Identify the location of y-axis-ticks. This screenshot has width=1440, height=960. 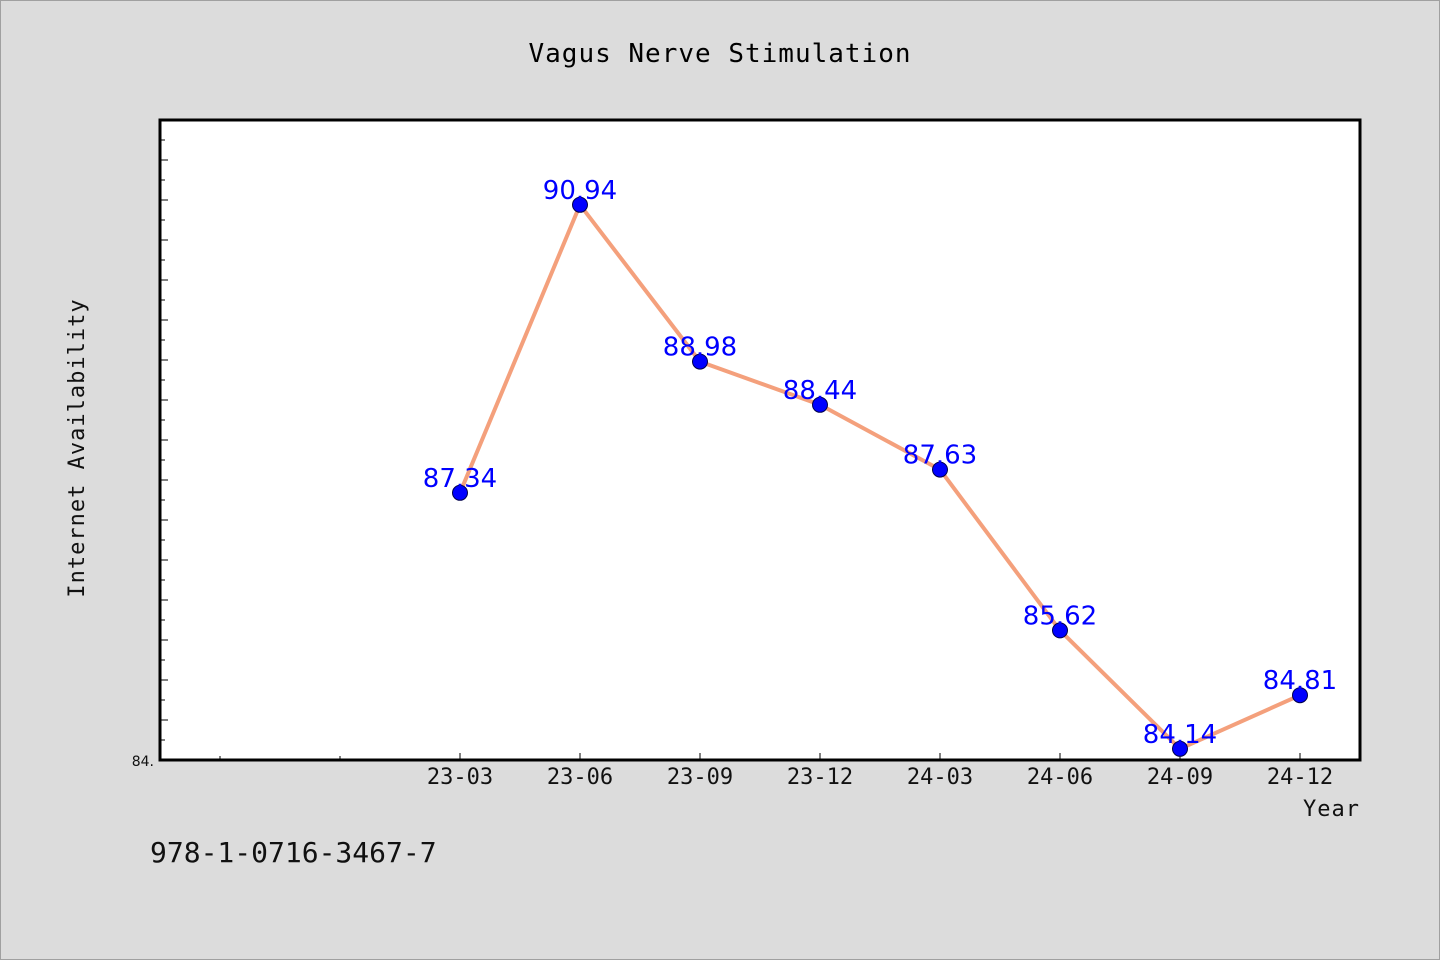
(164, 440).